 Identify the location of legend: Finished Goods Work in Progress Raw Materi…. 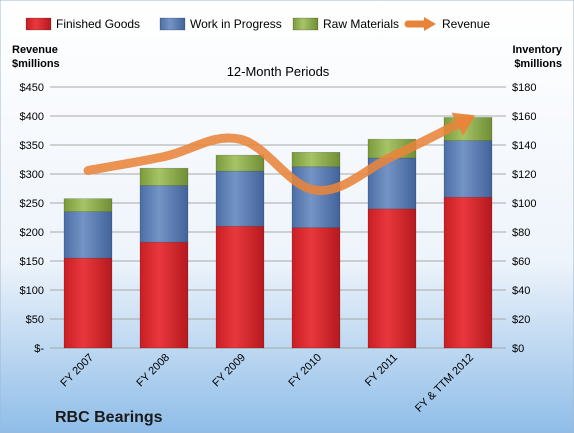
(257, 24).